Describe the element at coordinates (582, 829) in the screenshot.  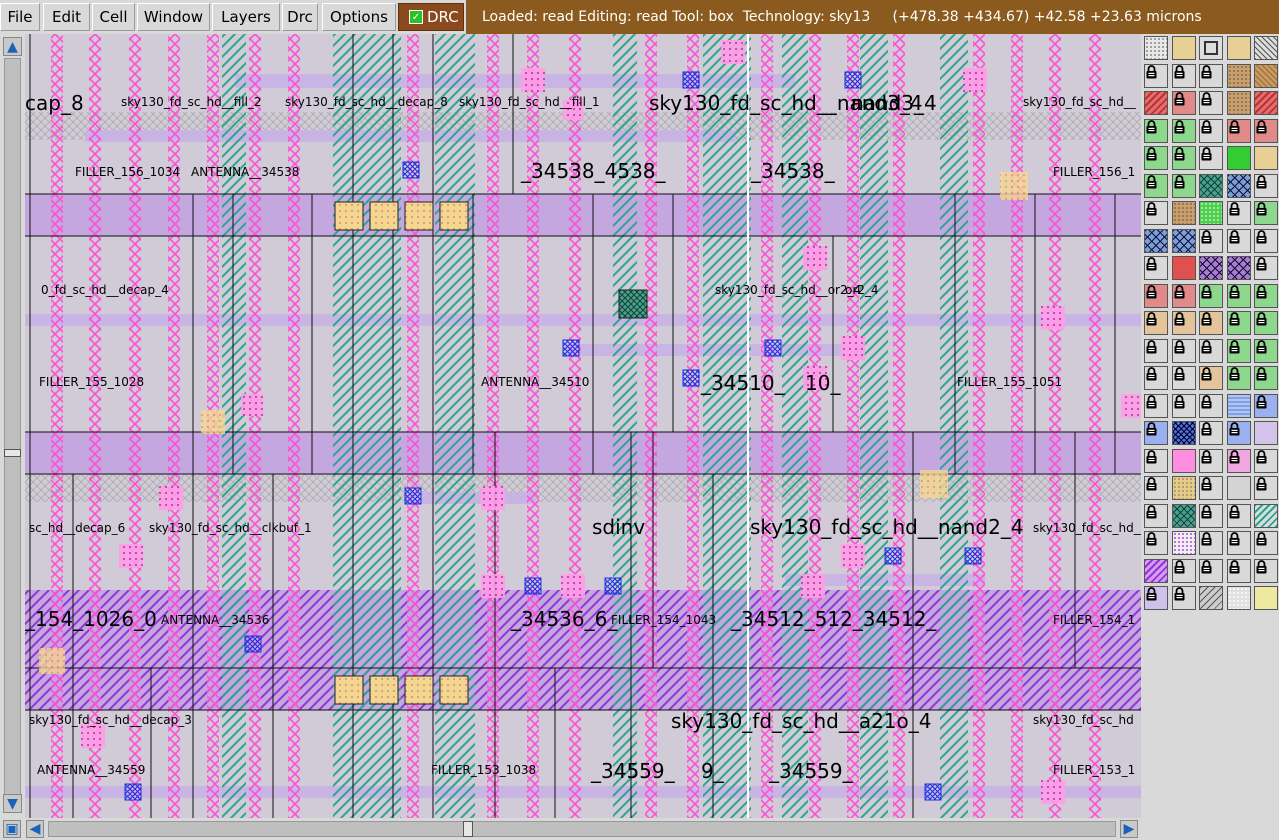
I see `horizontal-scroll-track` at that location.